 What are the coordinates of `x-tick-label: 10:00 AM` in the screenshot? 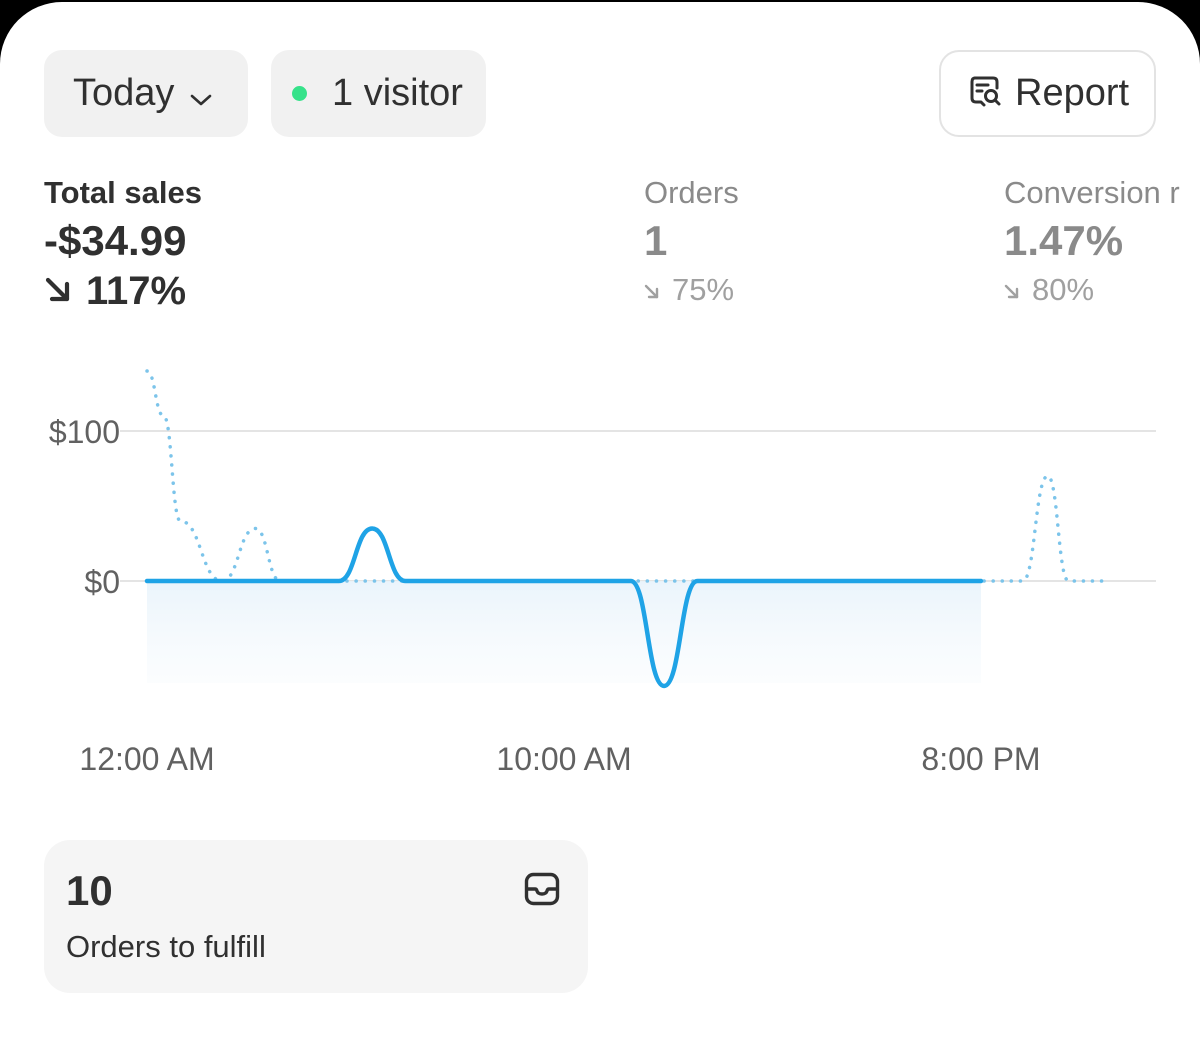 It's located at (563, 759).